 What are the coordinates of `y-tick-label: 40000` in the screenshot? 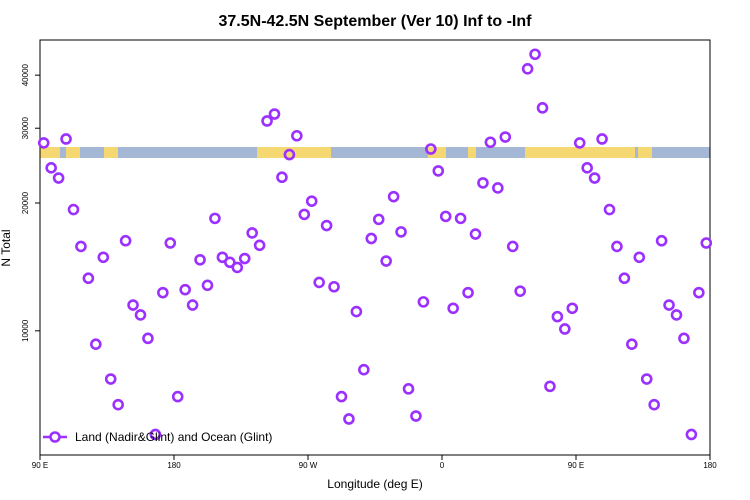 It's located at (25, 74).